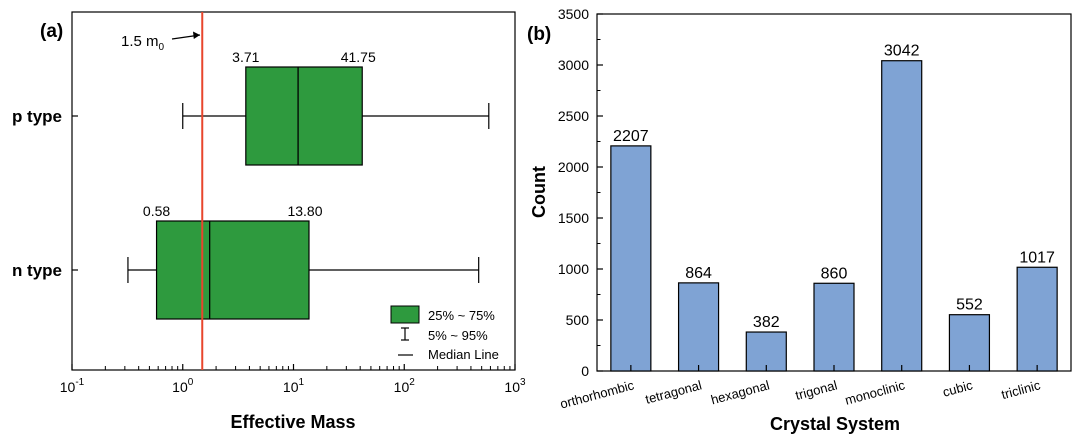 The image size is (1080, 443). Describe the element at coordinates (816, 390) in the screenshot. I see `x-category-label-trigonal: trigonal` at that location.